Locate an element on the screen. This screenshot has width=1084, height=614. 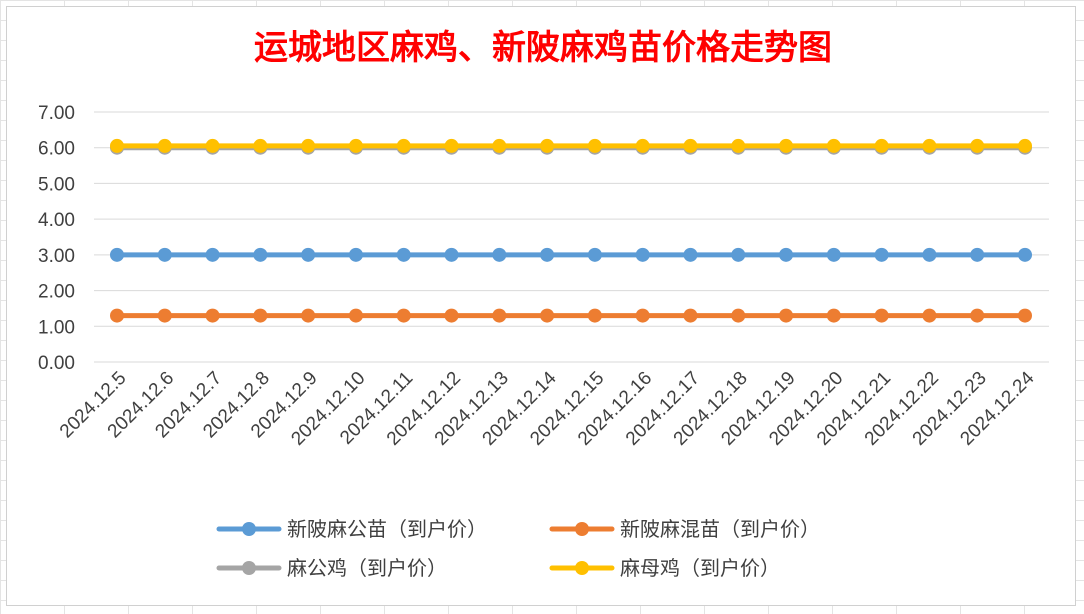
chart-title: 运城地区麻鸡、新陂麻鸡苗价格走势图 is located at coordinates (543, 48).